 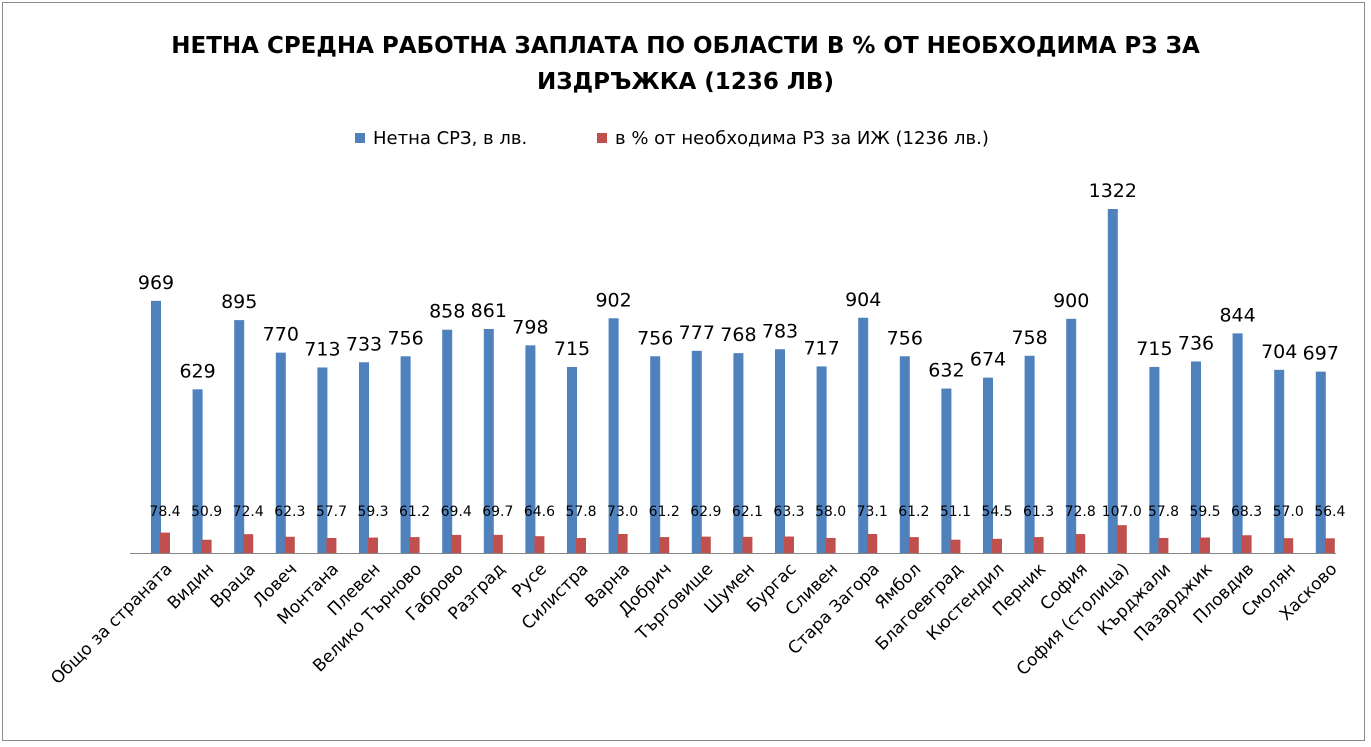 I want to click on data-label-percent: 56.4, so click(x=1329, y=512).